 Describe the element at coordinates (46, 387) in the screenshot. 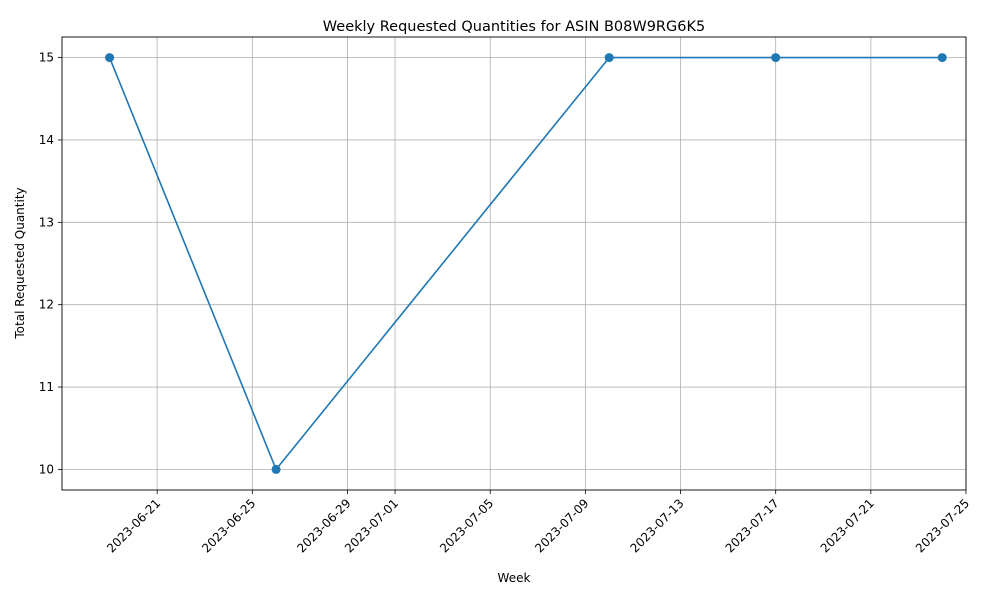

I see `y-tick-label: 11` at that location.